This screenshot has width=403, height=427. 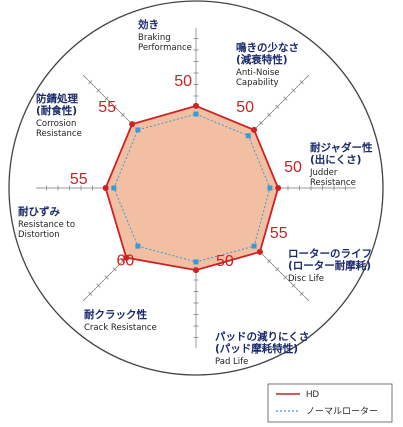 What do you see at coordinates (183, 81) in the screenshot?
I see `value-label-0: 50` at bounding box center [183, 81].